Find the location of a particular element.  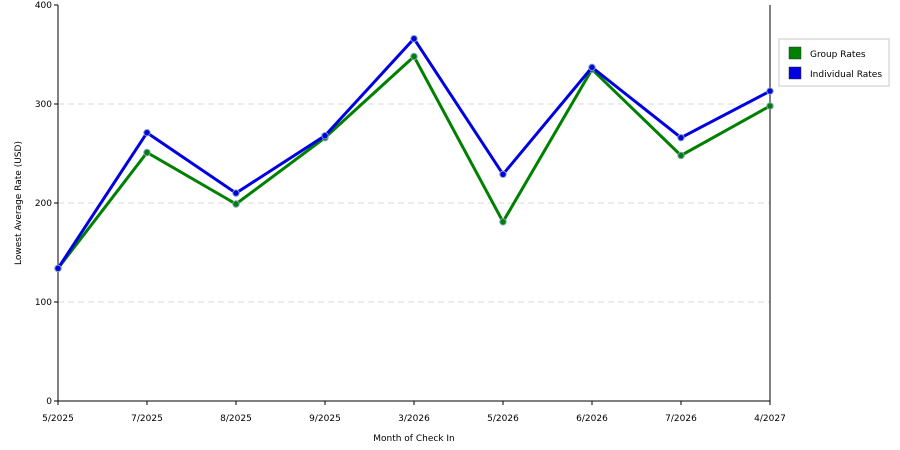

legend: Group Rates Individual Rates is located at coordinates (834, 62).